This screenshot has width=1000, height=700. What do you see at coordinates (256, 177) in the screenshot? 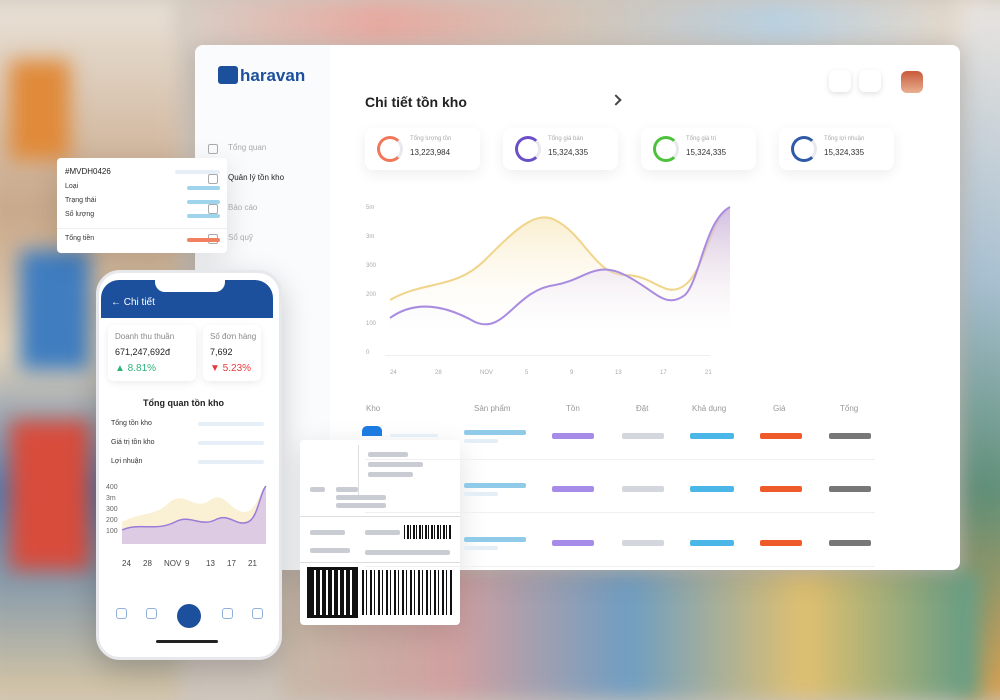
I see `sidebar-item: Quản lý tồn kho` at bounding box center [256, 177].